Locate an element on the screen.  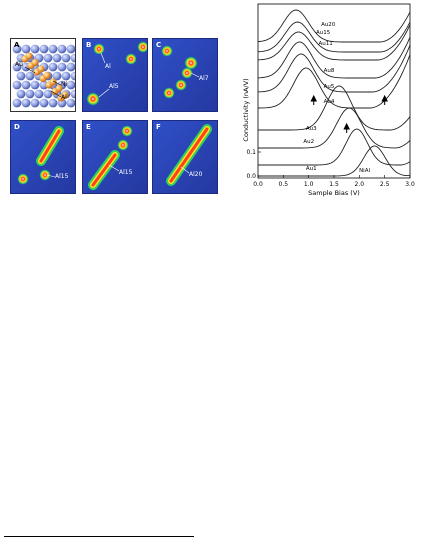
stm-image-f is located at coordinates (185, 157).